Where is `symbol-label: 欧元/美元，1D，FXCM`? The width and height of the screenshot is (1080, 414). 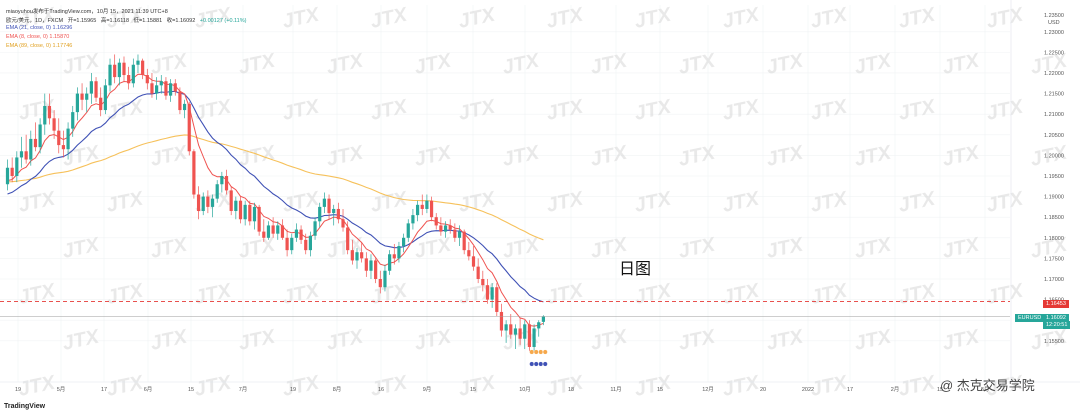
symbol-label: 欧元/美元，1D，FXCM is located at coordinates (35, 21).